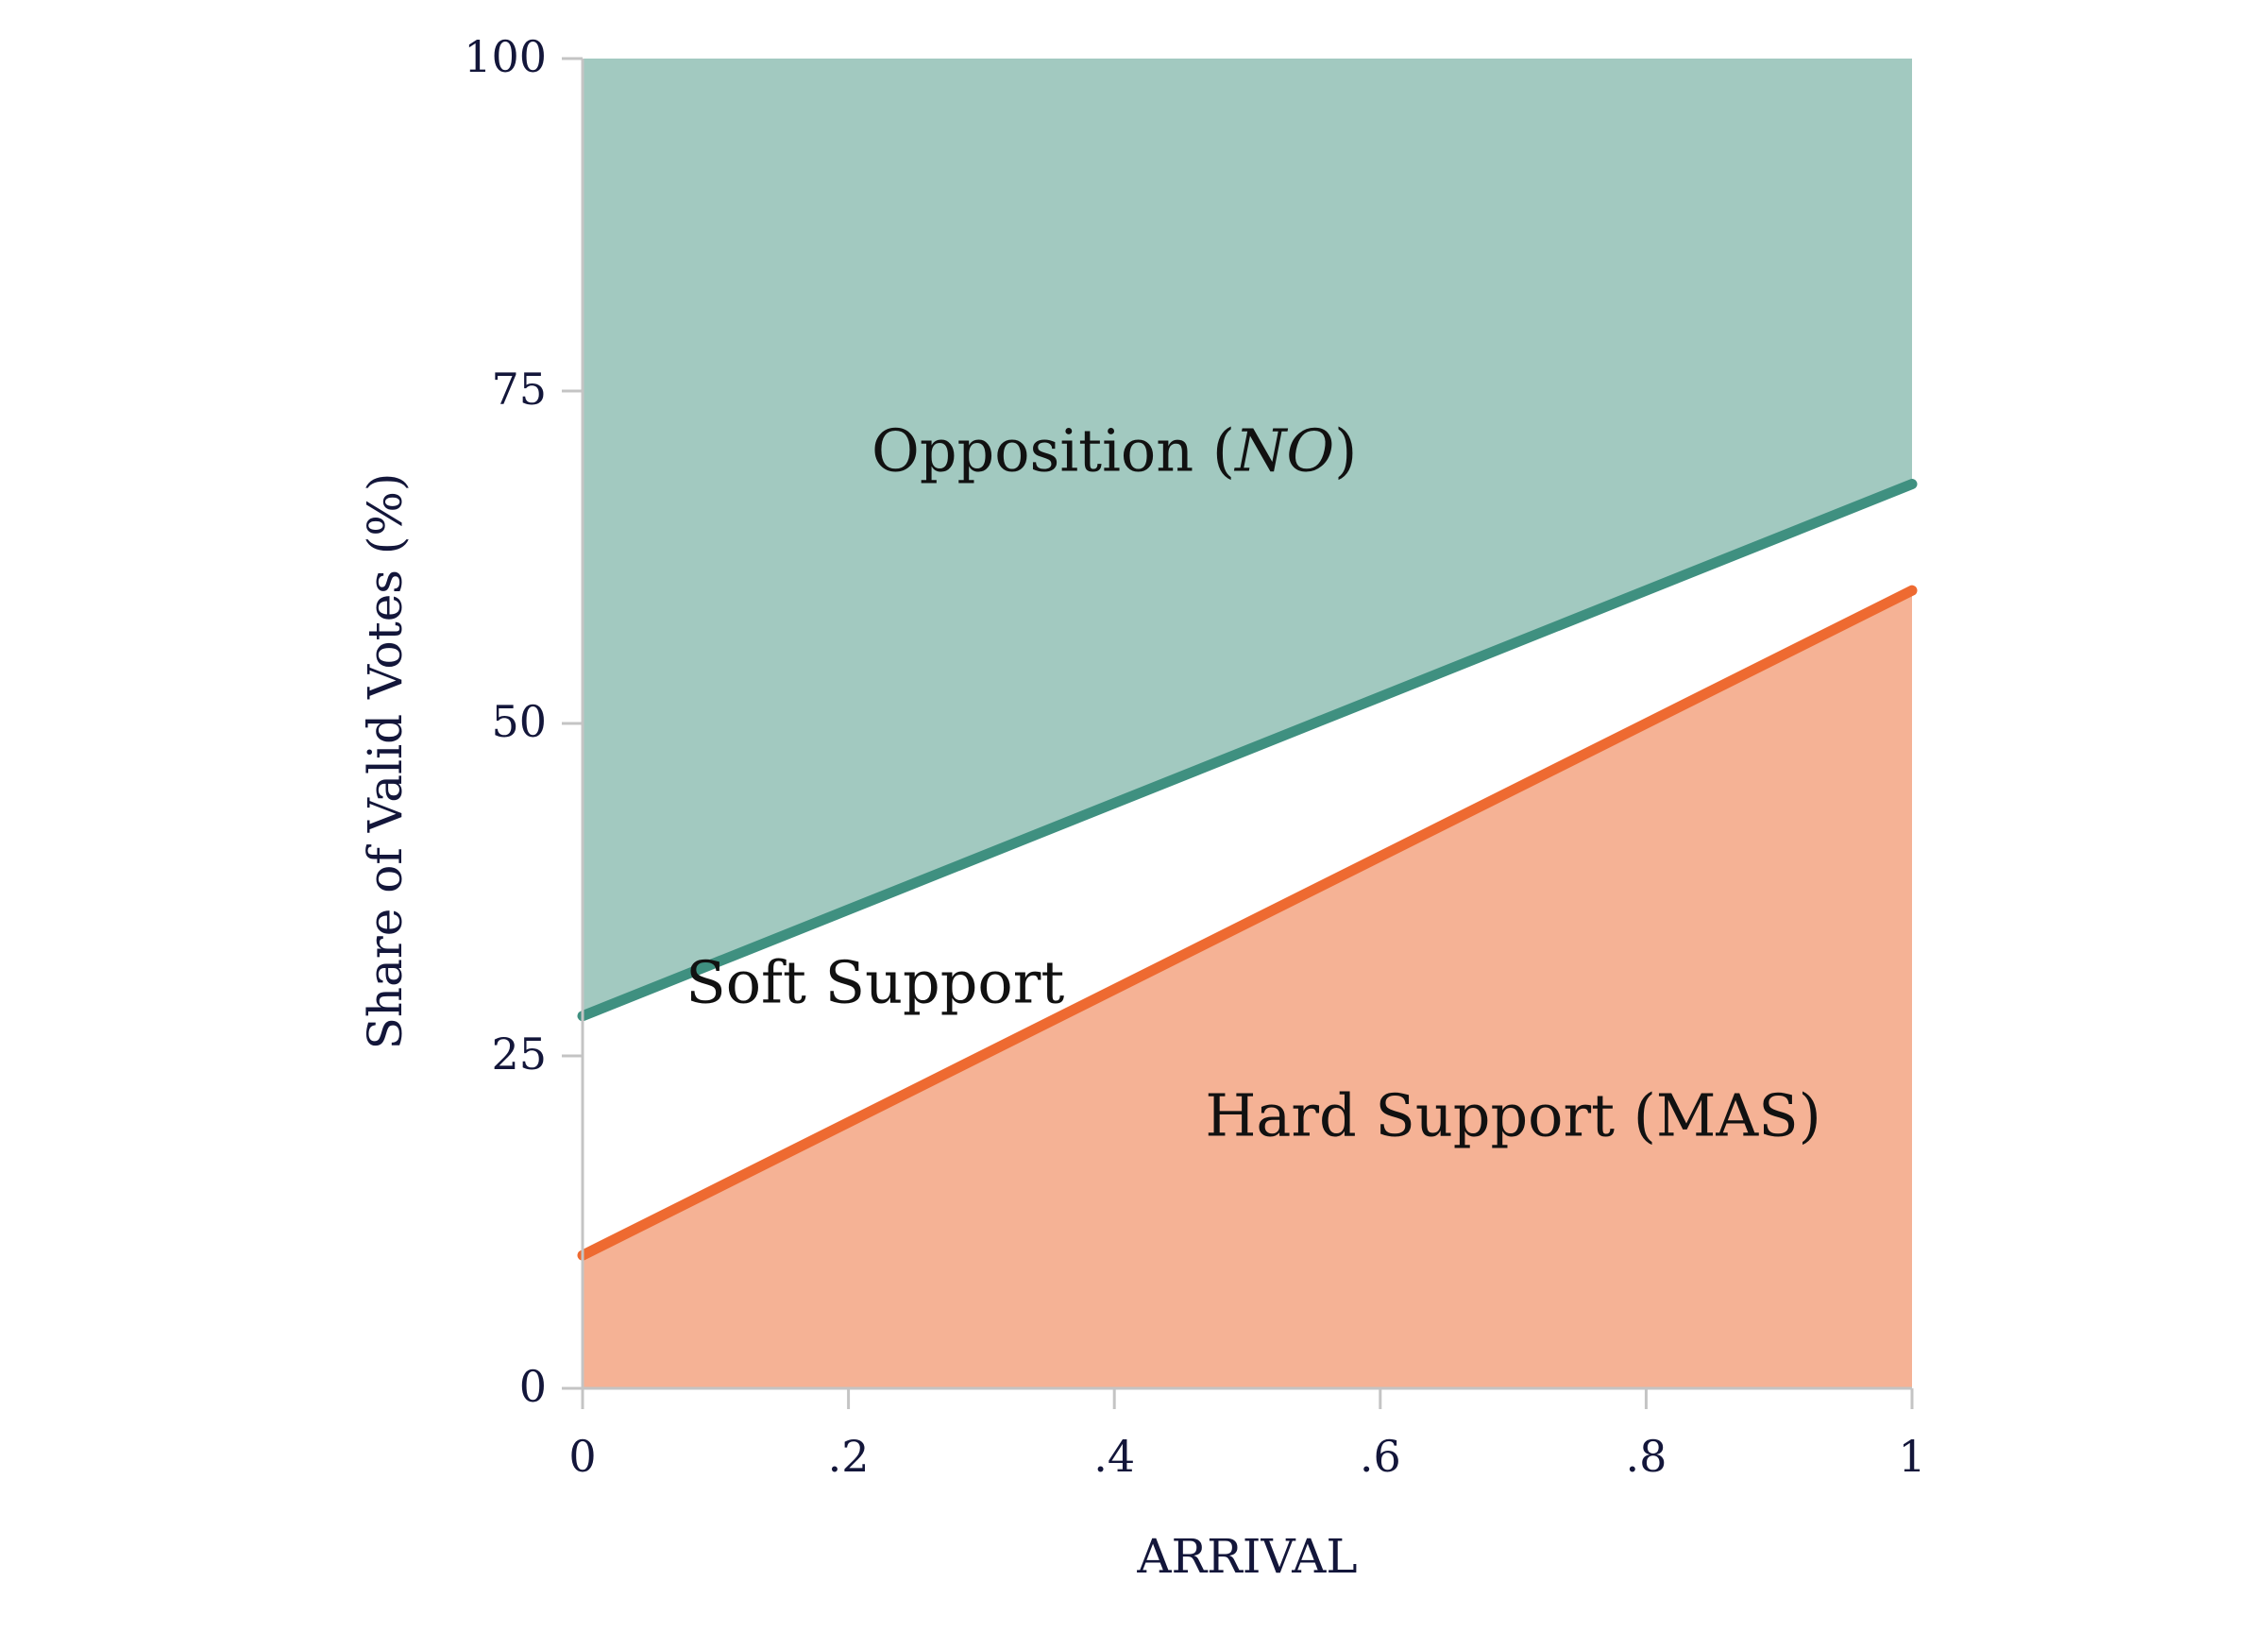  What do you see at coordinates (1380, 1456) in the screenshot?
I see `x-tick-label-.6: .6` at bounding box center [1380, 1456].